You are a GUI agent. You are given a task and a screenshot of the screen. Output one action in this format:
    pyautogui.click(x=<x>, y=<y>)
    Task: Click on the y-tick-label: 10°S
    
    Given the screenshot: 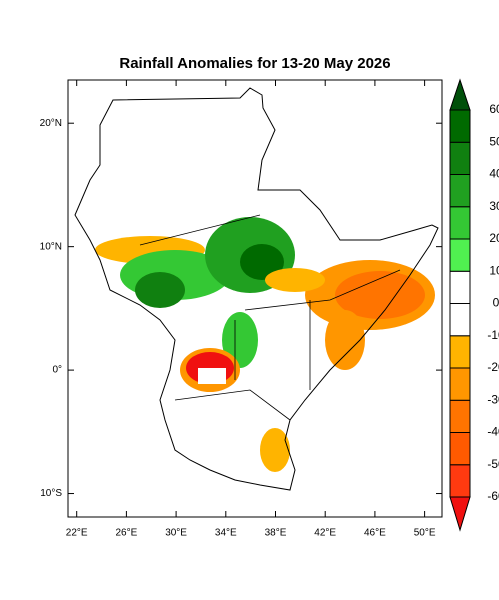 What is the action you would take?
    pyautogui.click(x=51, y=493)
    